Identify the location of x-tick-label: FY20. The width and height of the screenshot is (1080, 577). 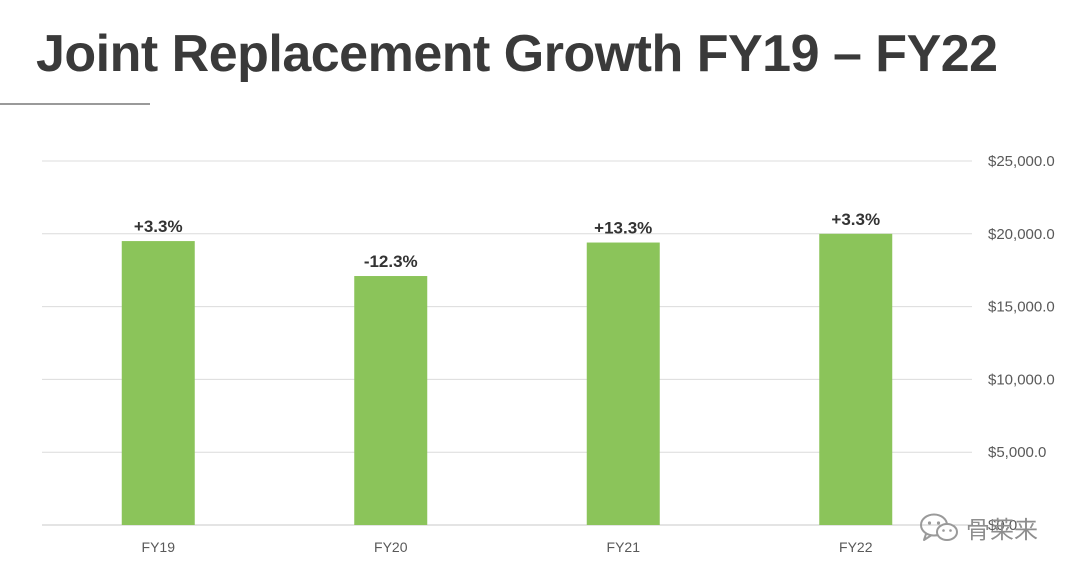
(391, 547).